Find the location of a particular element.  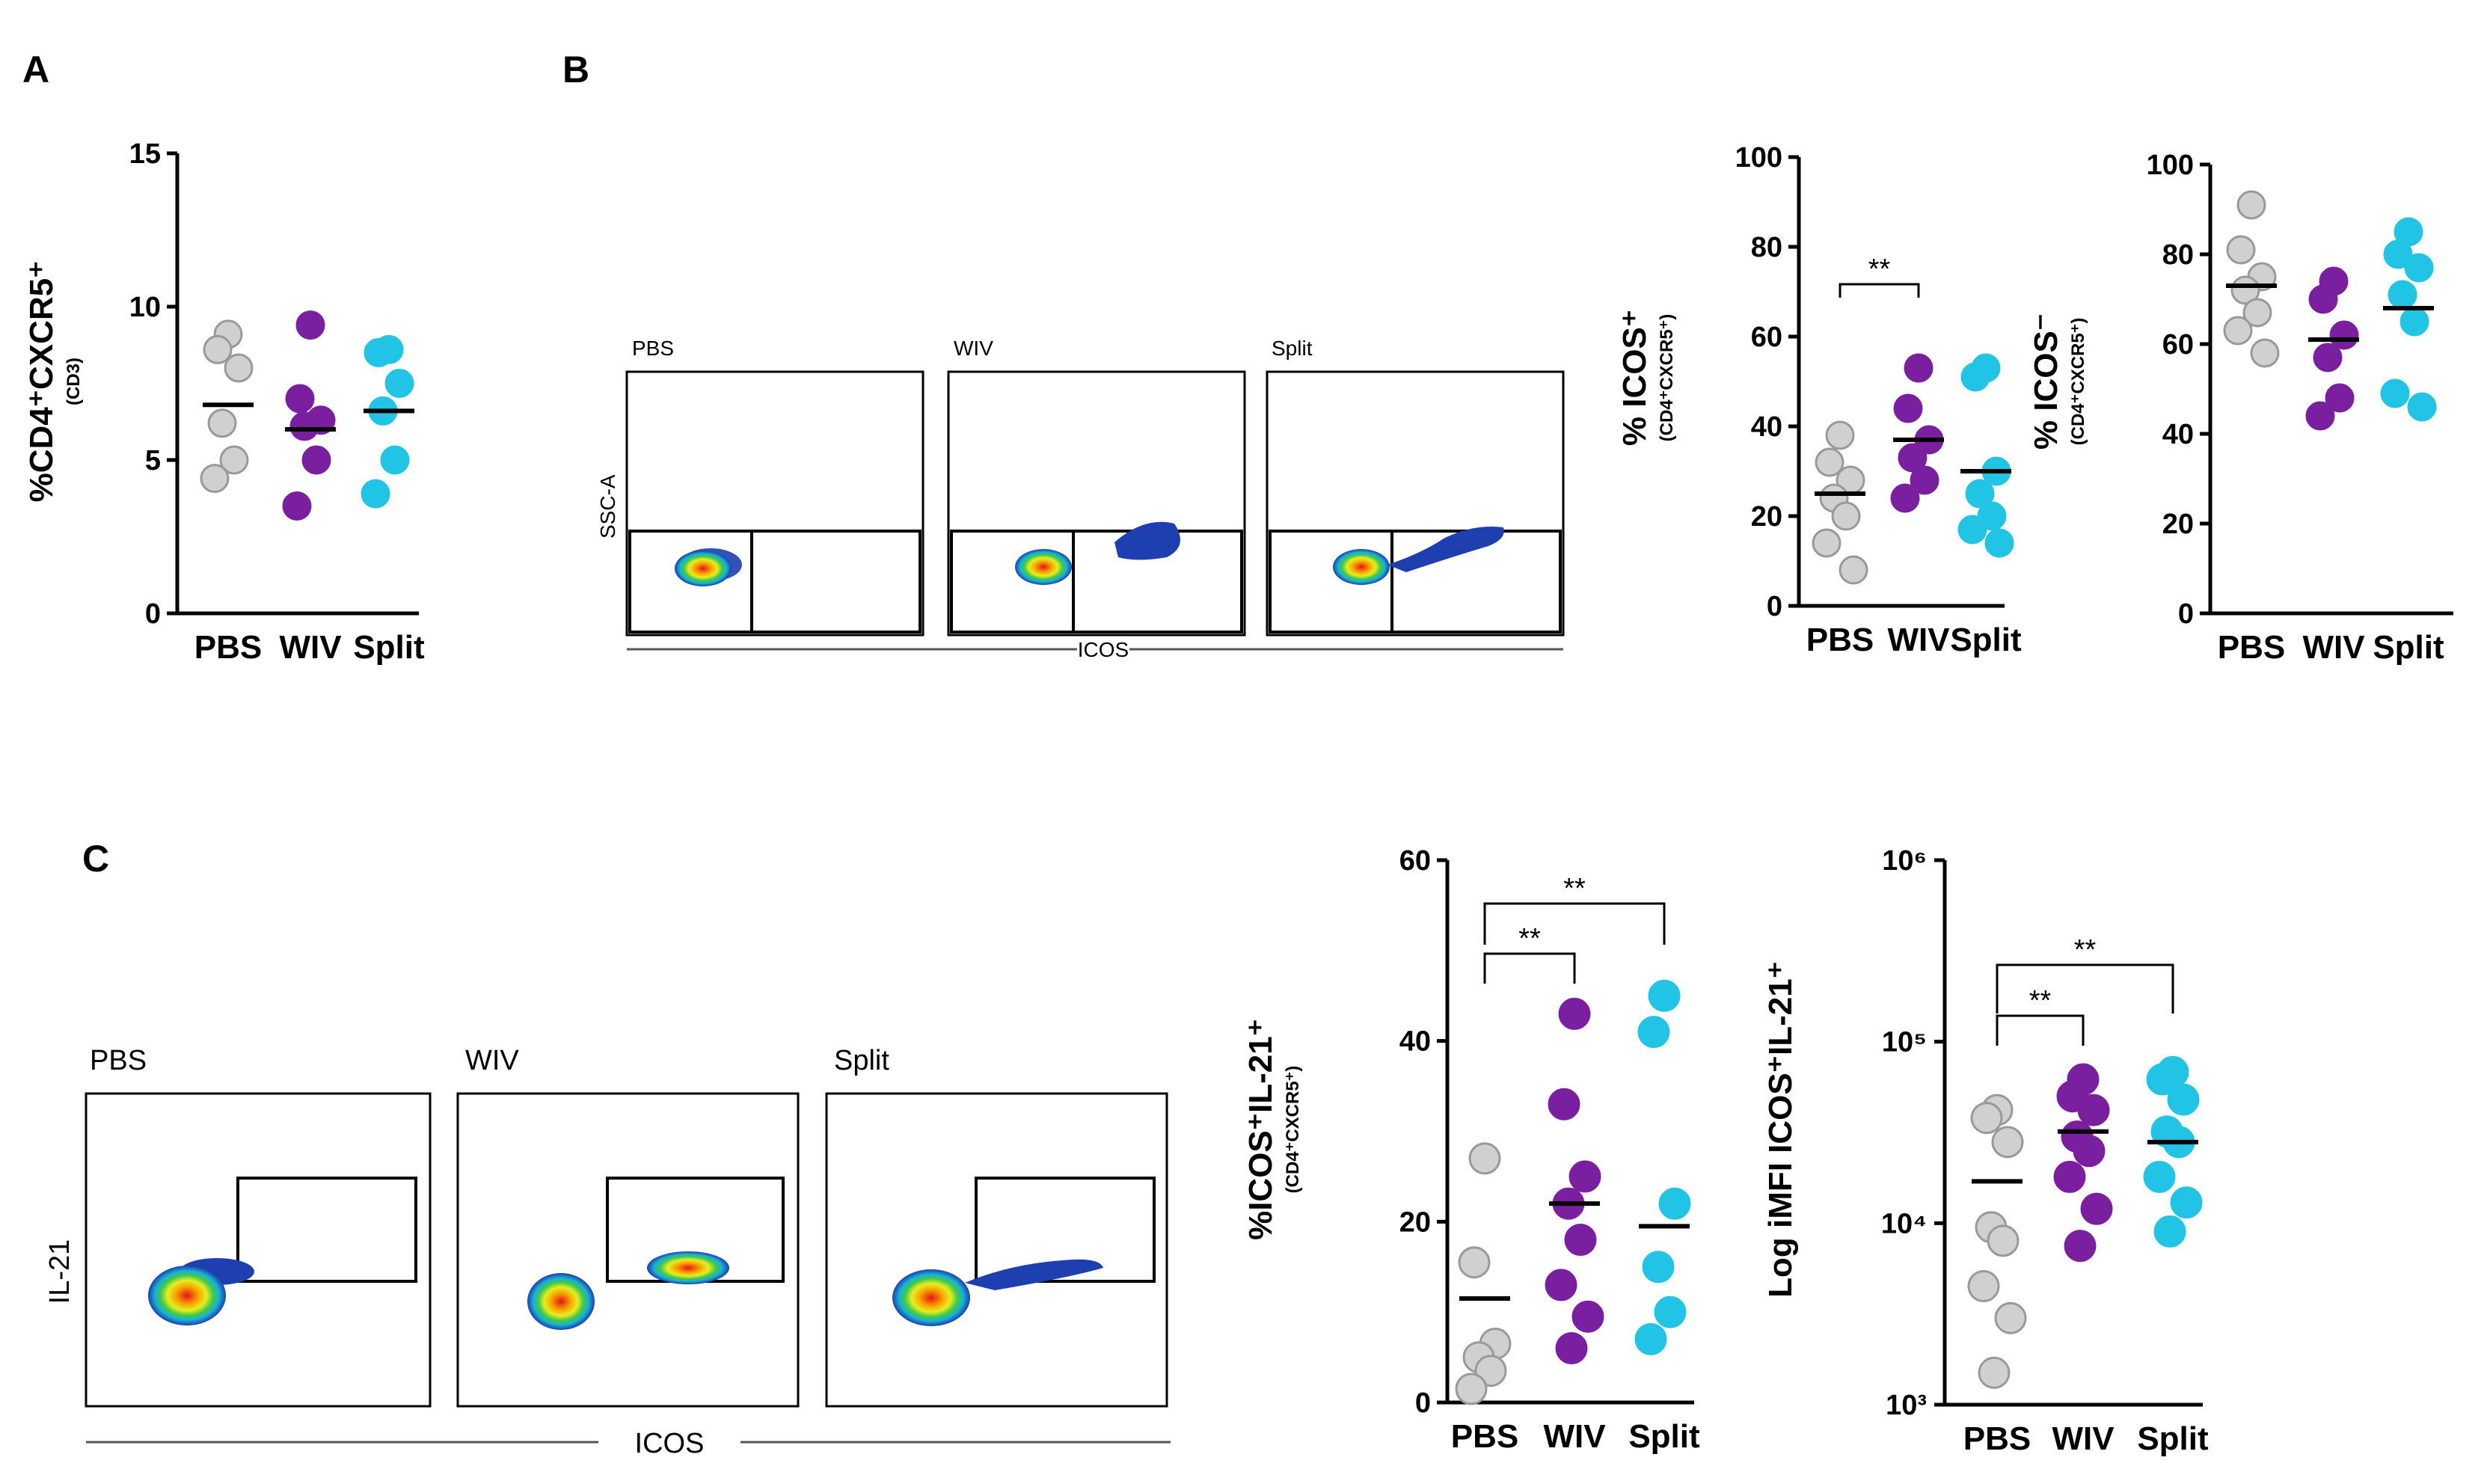

c2-point-split is located at coordinates (2162, 1079).